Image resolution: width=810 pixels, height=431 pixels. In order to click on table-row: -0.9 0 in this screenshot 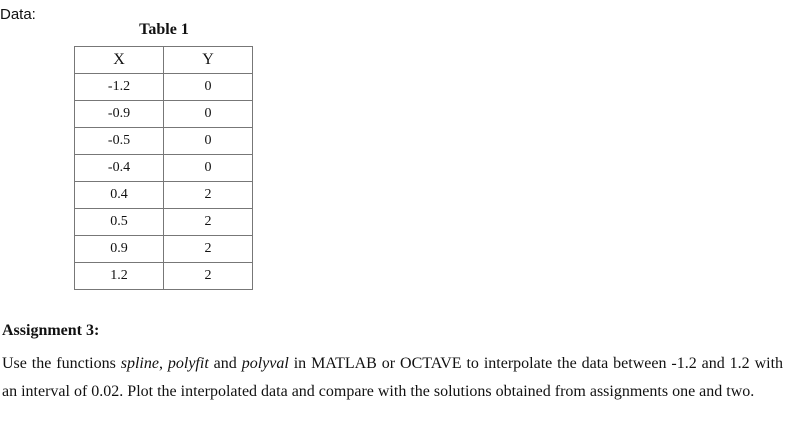, I will do `click(163, 114)`.